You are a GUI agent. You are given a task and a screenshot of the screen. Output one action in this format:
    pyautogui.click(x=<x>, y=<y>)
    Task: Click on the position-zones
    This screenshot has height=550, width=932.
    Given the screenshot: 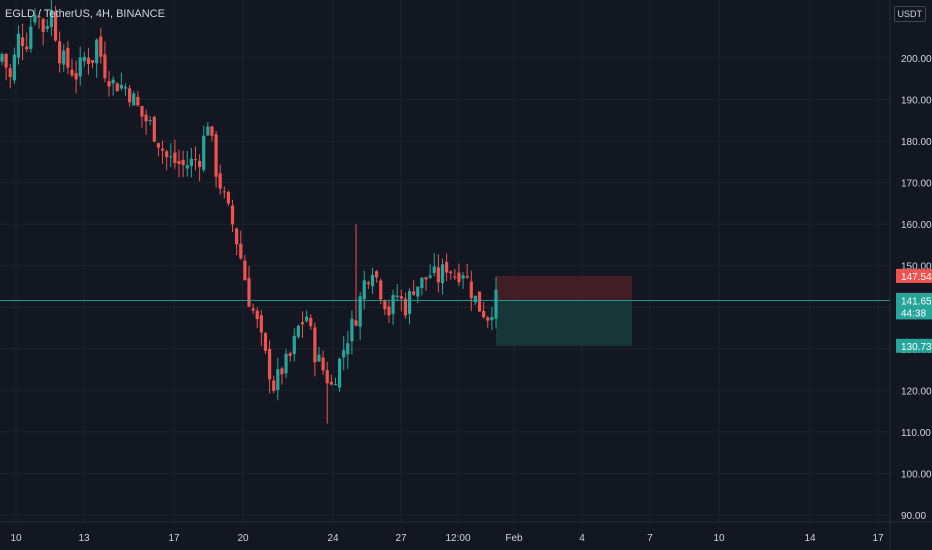 What is the action you would take?
    pyautogui.click(x=564, y=310)
    